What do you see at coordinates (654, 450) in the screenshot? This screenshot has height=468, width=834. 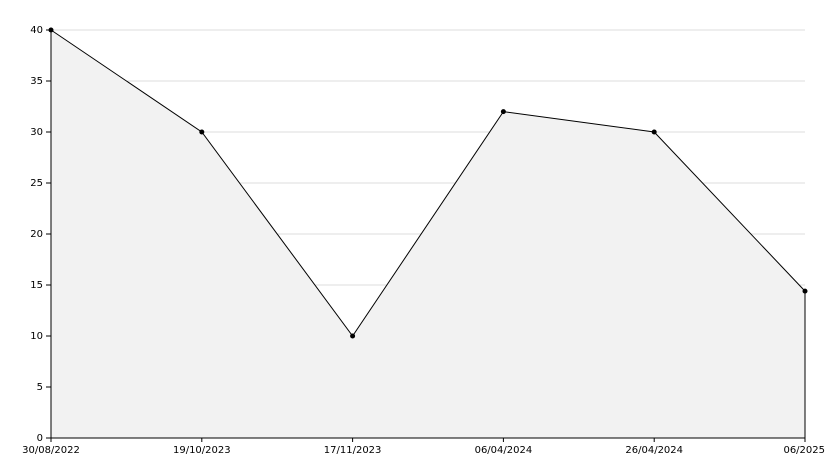 I see `x-tick-label: 26/04/2024` at bounding box center [654, 450].